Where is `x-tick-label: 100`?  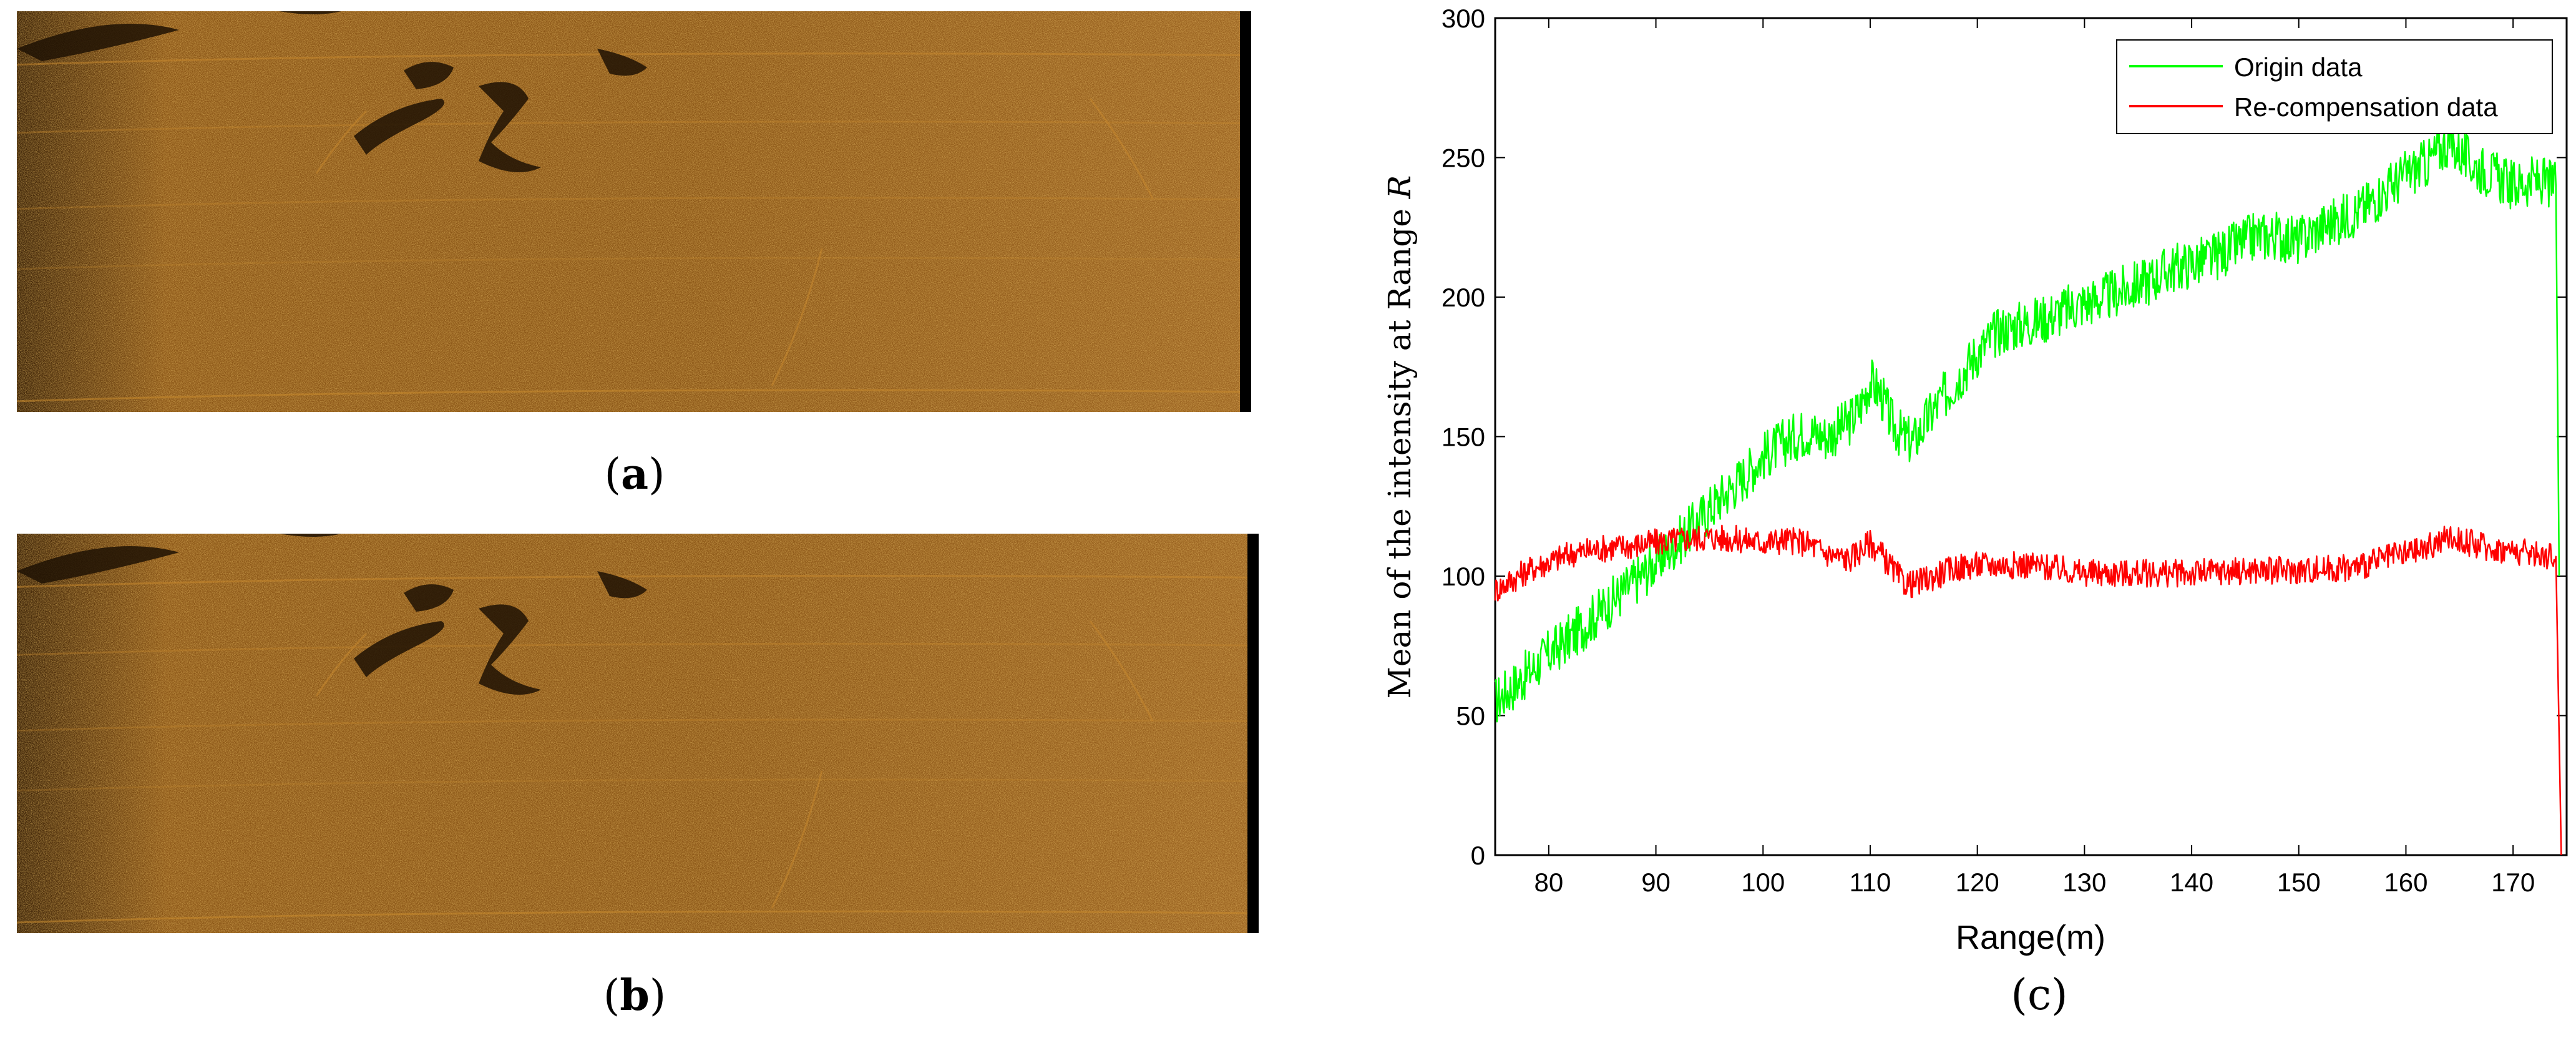
x-tick-label: 100 is located at coordinates (1763, 883).